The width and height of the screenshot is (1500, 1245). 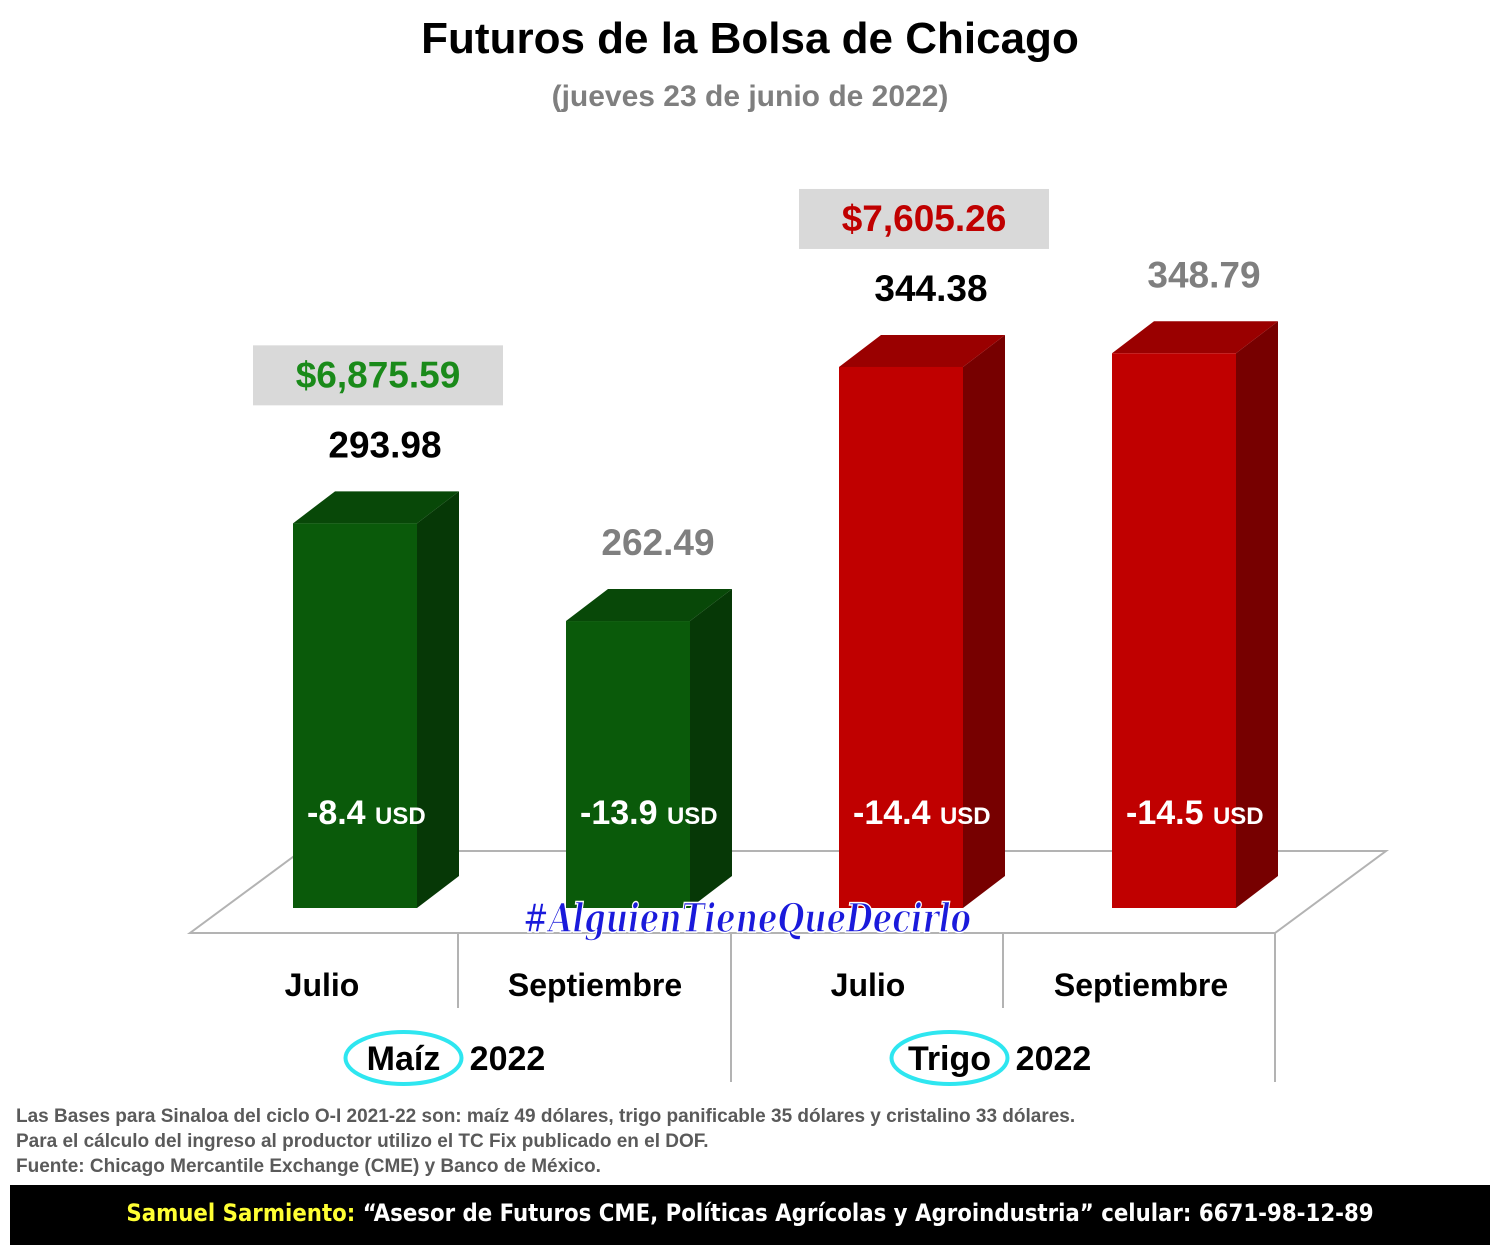 What do you see at coordinates (1203, 274) in the screenshot?
I see `bar-value-label: 348.79` at bounding box center [1203, 274].